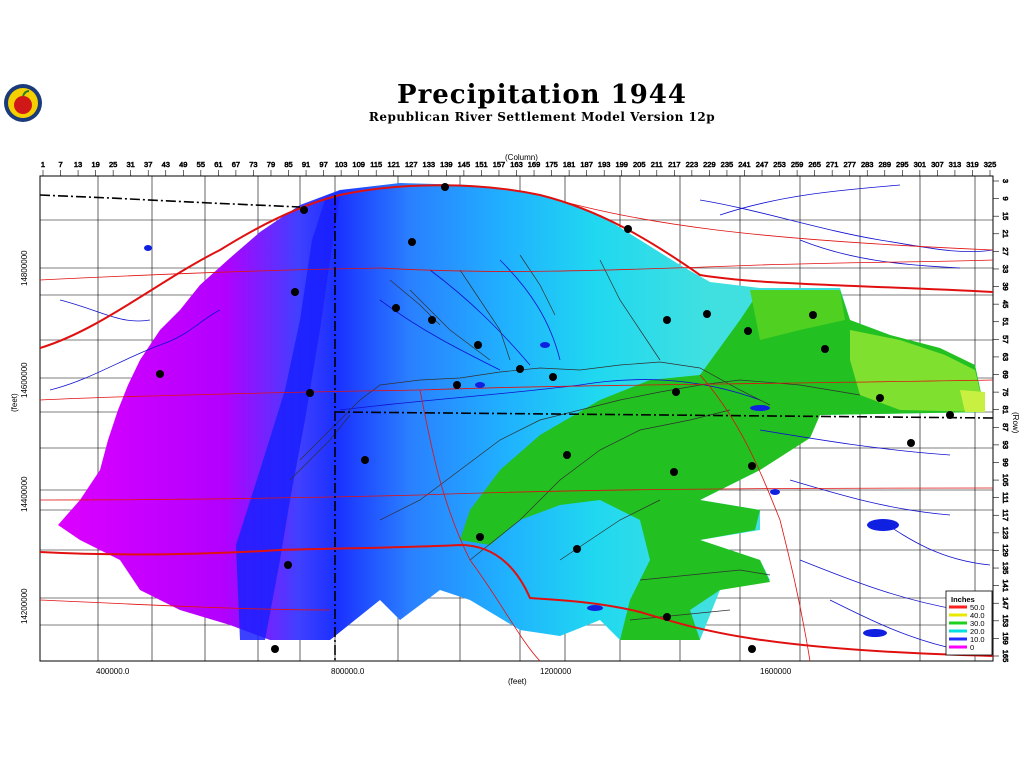 This screenshot has height=768, width=1024. Describe the element at coordinates (955, 164) in the screenshot. I see `column-tick-label: 313` at that location.